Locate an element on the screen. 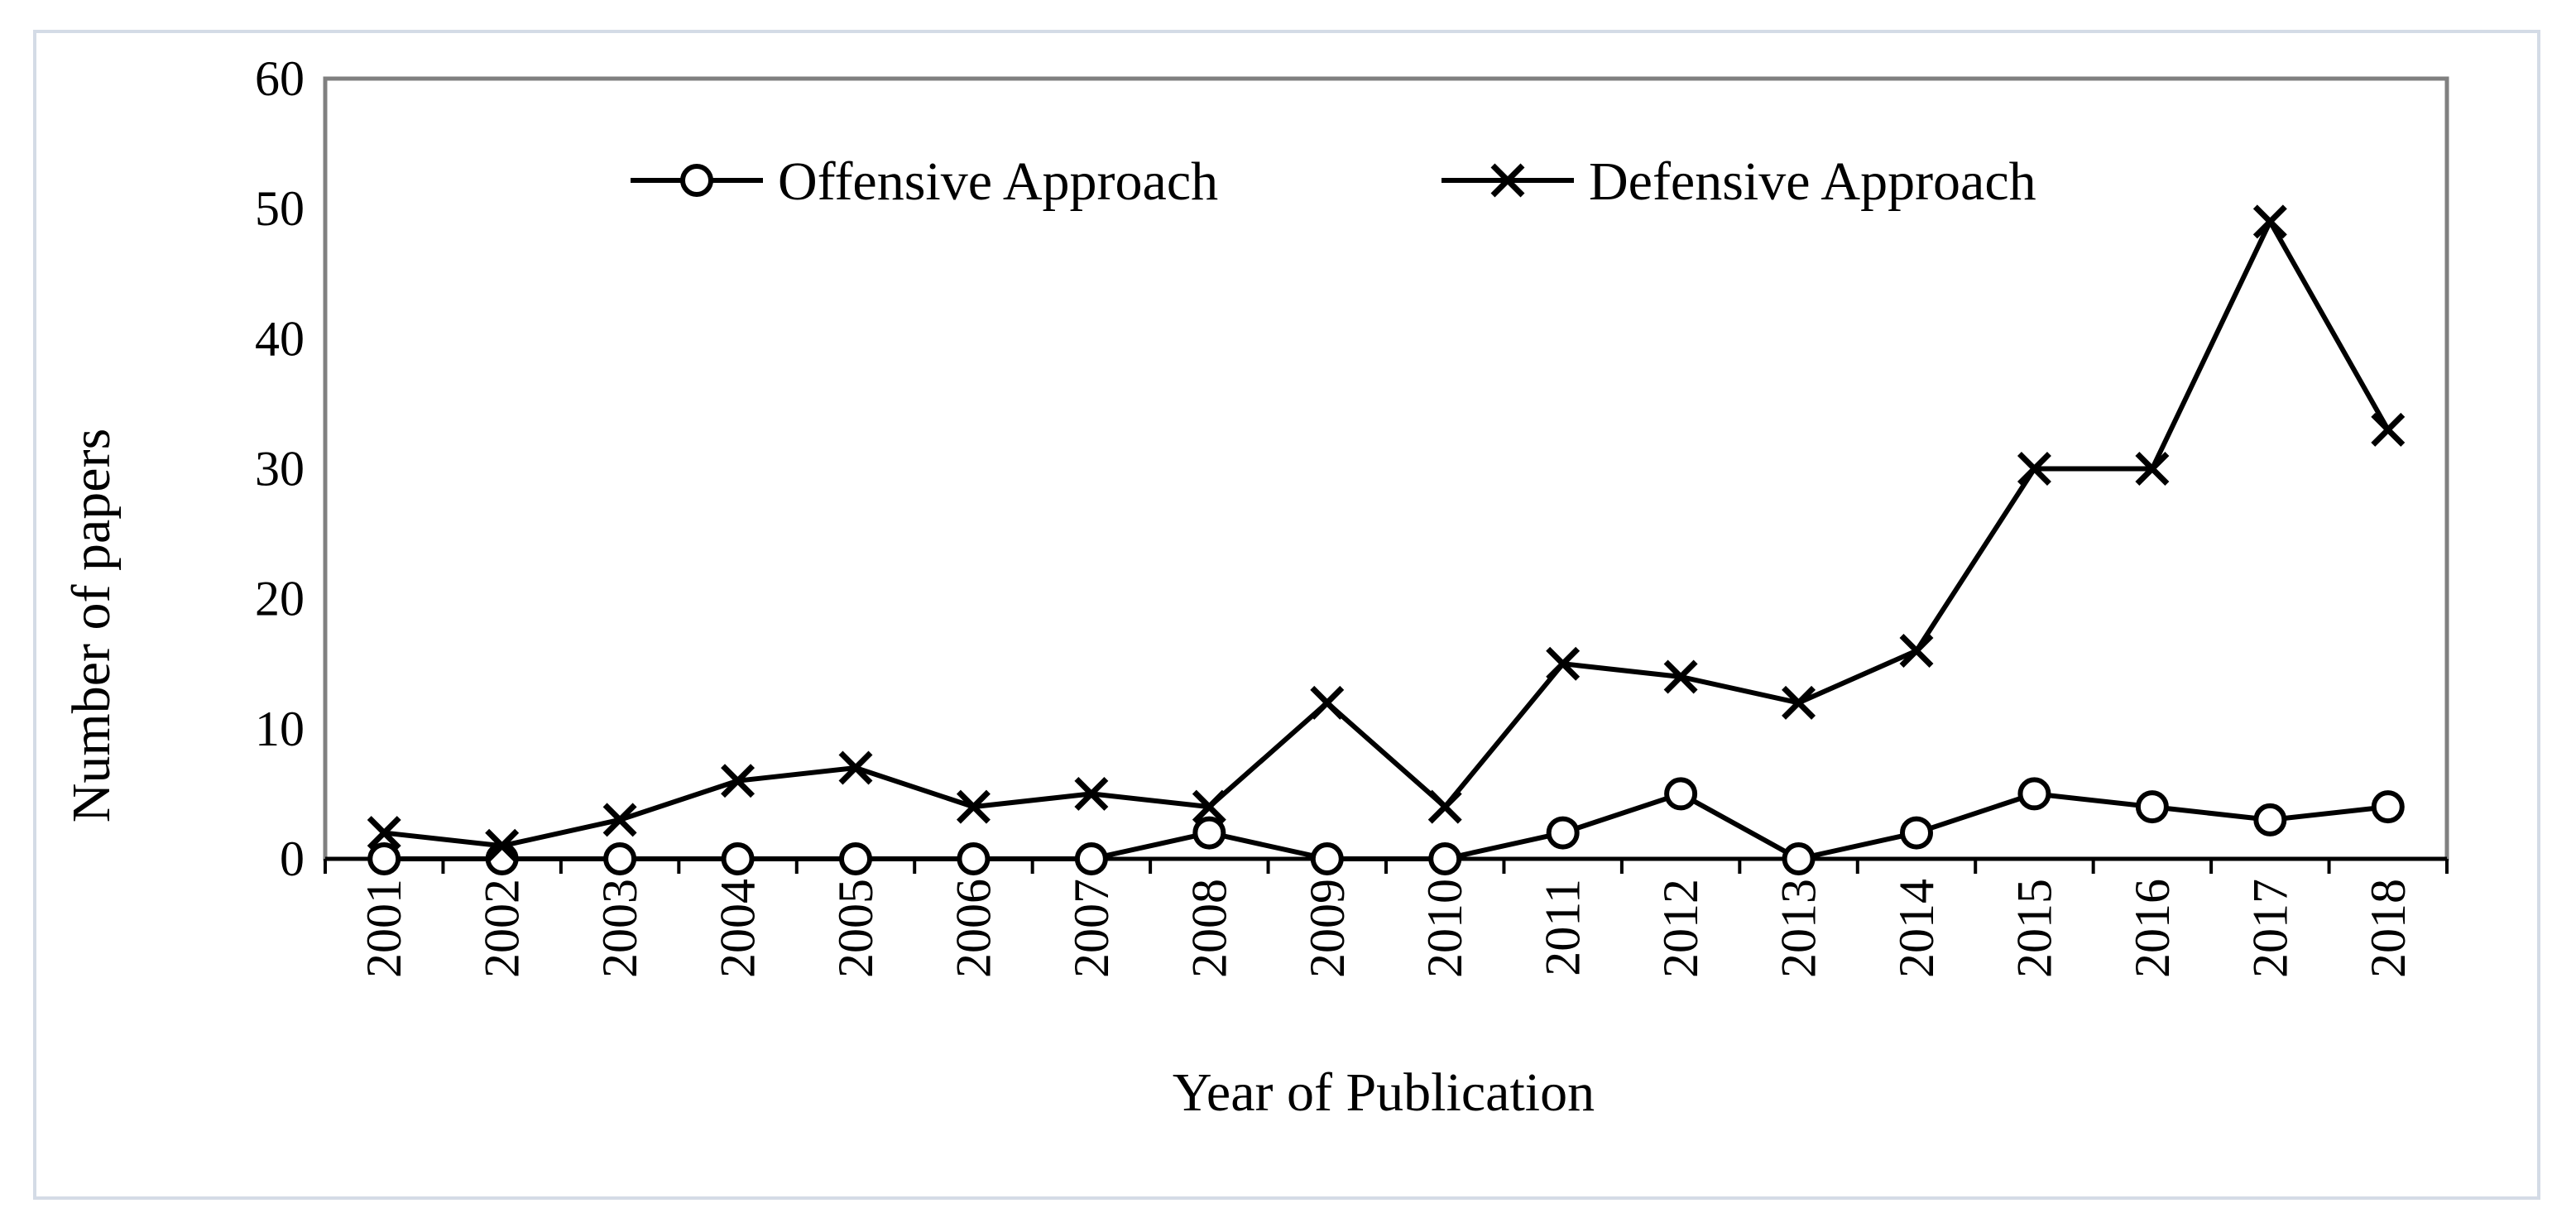 This screenshot has height=1232, width=2576. x-tick-label: 2003 is located at coordinates (620, 928).